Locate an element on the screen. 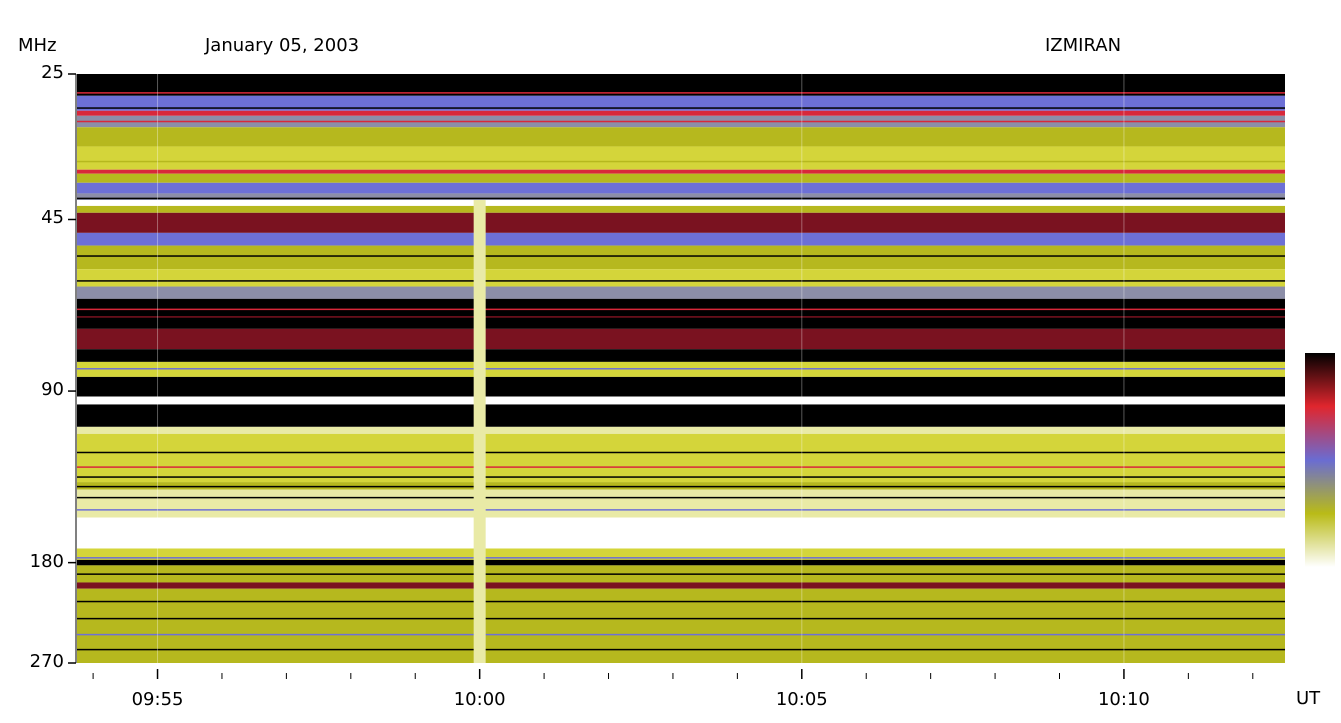 The width and height of the screenshot is (1341, 723). chart-date: January 05, 2003 is located at coordinates (282, 45).